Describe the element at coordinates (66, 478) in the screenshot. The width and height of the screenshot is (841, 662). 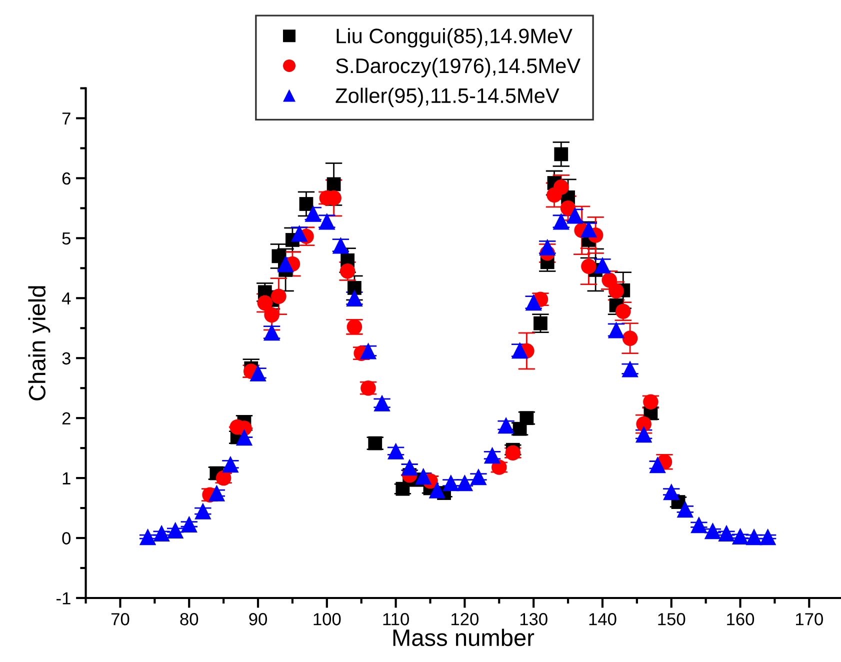
I see `y-tick-label: 1` at that location.